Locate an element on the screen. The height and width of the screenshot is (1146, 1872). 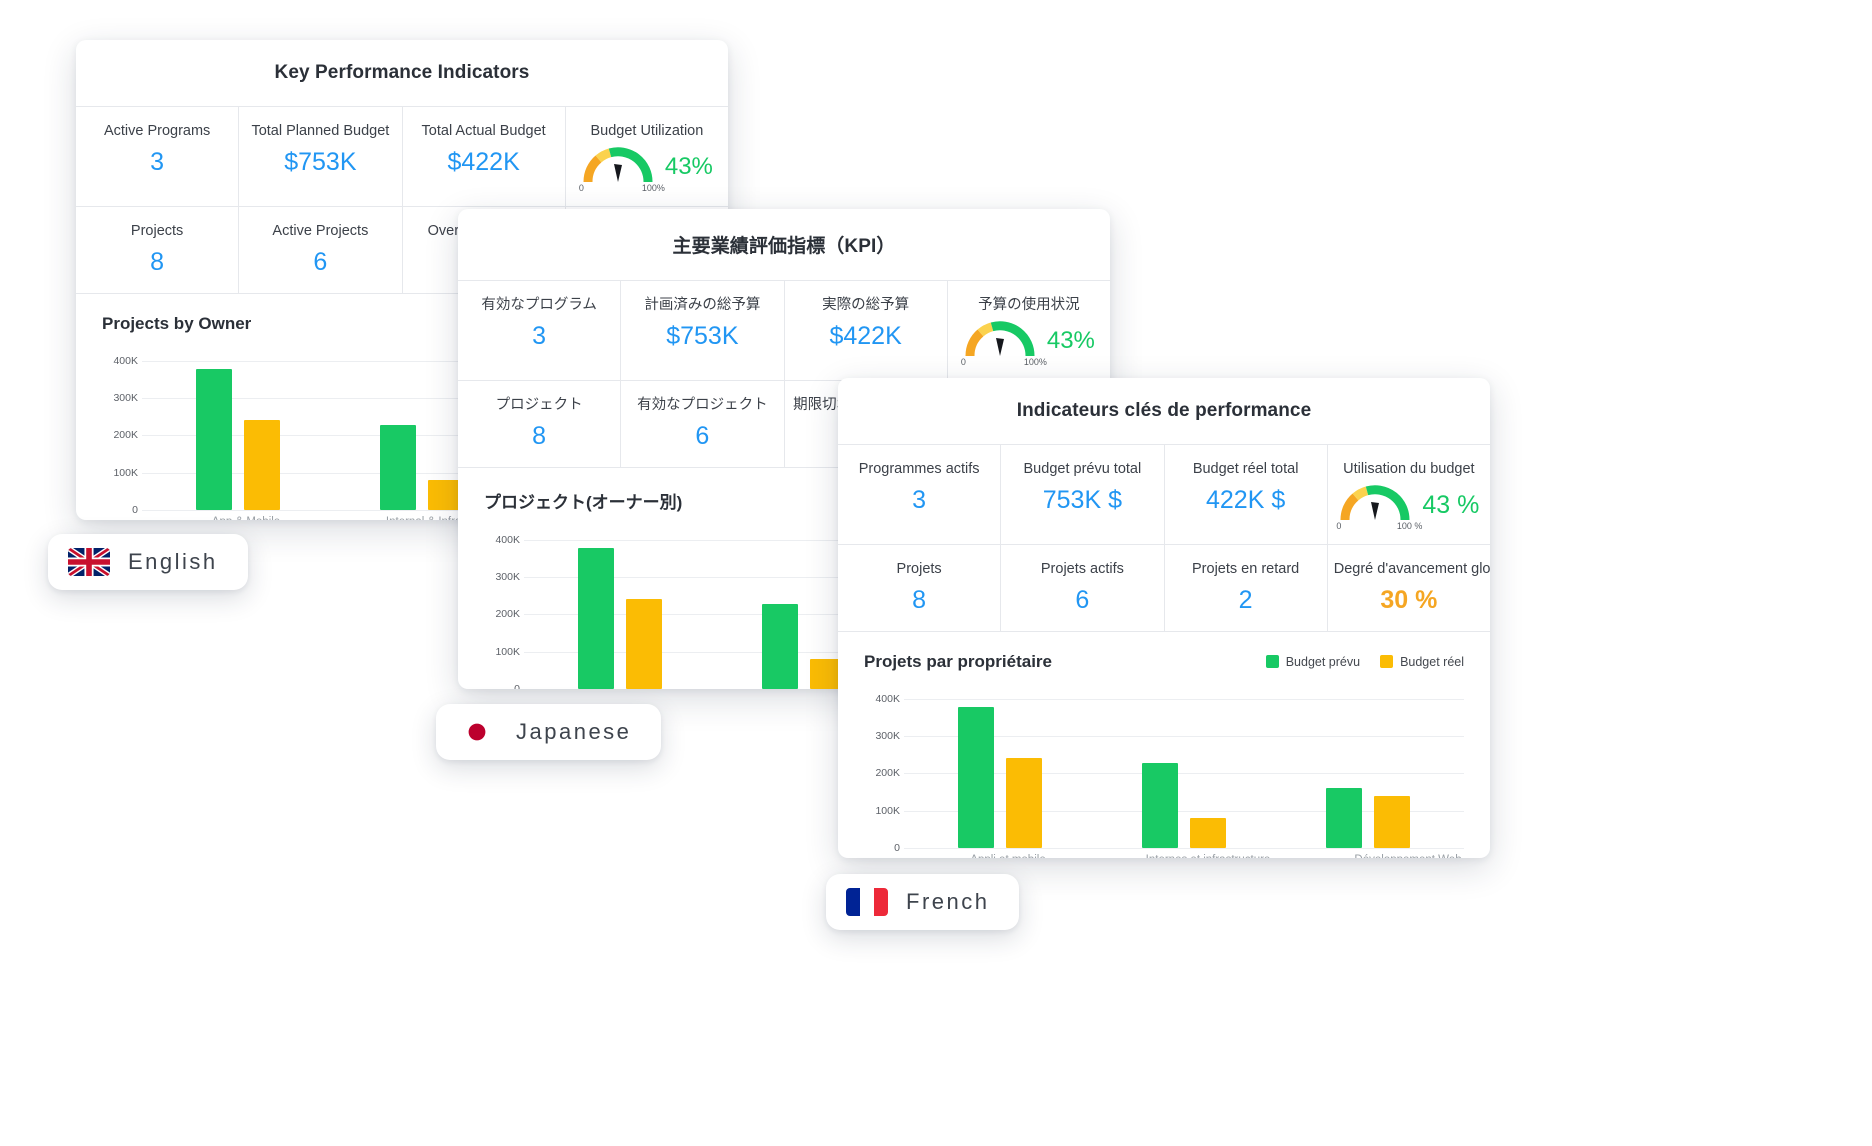
kpi-cell-total-planned-budget: Budget prévu total 753K $ is located at coordinates (1083, 495).